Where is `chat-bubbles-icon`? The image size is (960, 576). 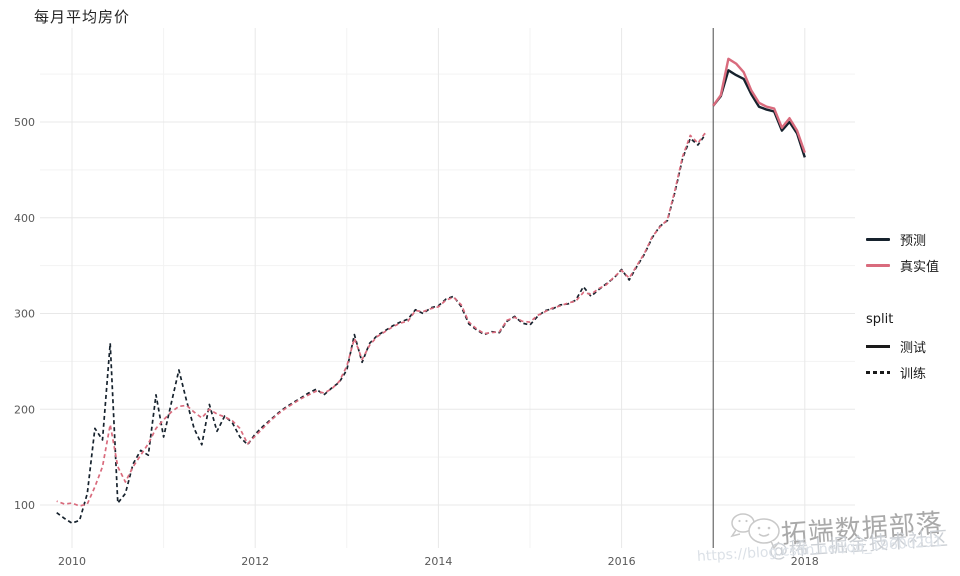 chat-bubbles-icon is located at coordinates (755, 531).